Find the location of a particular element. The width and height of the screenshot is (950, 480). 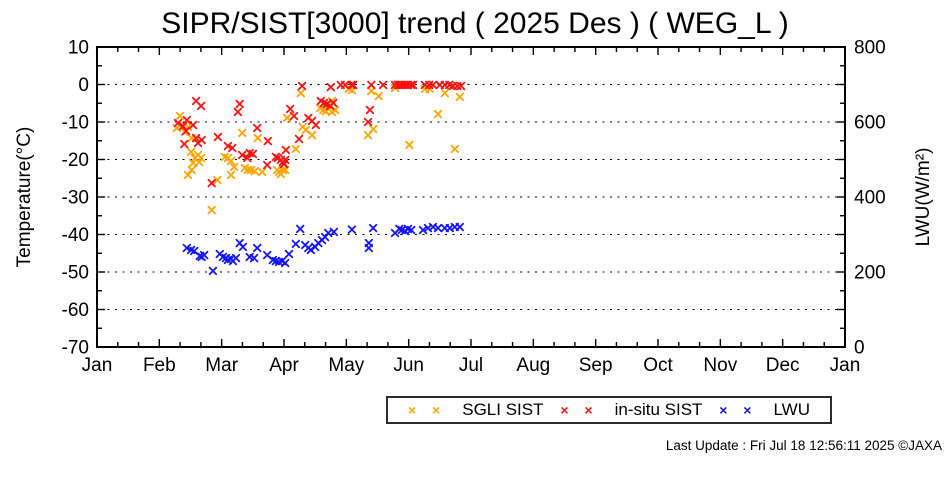

svg-text: Feb is located at coordinates (159, 365).